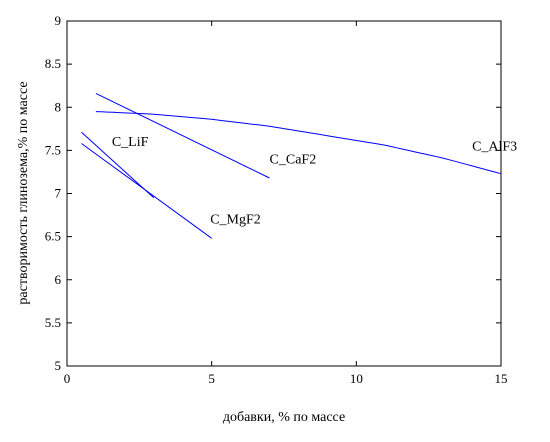 This screenshot has width=550, height=442. Describe the element at coordinates (58, 20) in the screenshot. I see `y-tick-label: 9` at that location.